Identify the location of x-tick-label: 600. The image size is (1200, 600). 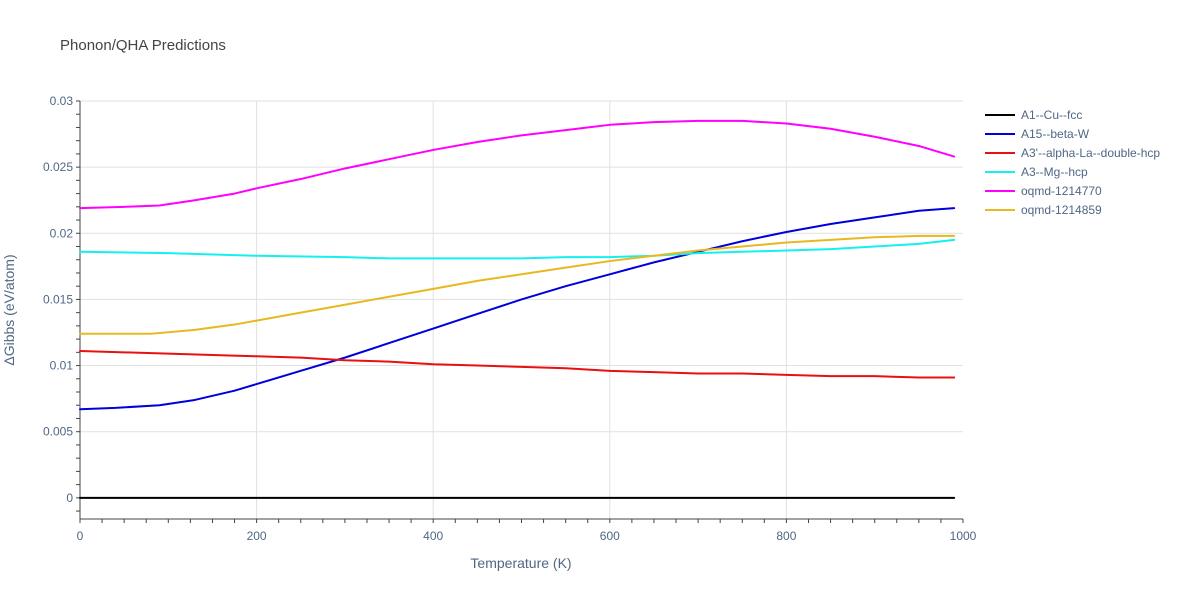
(610, 536).